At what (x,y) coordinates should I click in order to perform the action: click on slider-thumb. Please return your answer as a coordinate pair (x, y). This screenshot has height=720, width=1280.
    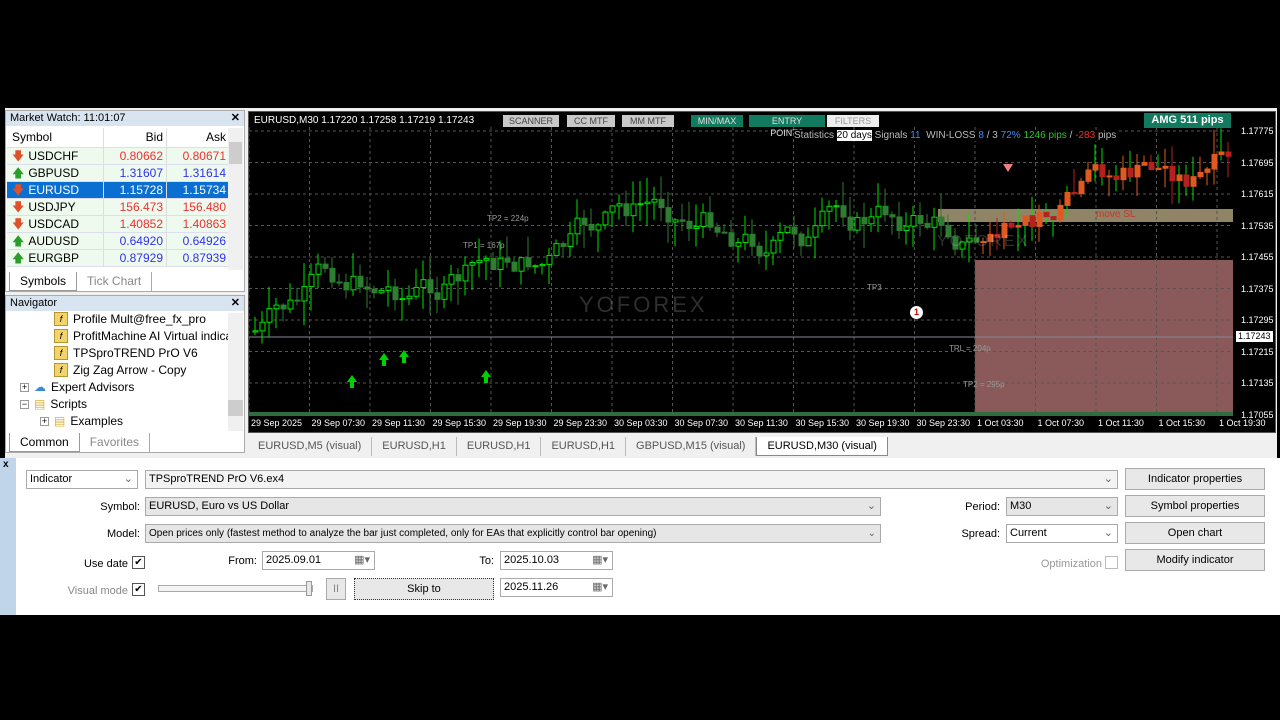
    Looking at the image, I should click on (309, 588).